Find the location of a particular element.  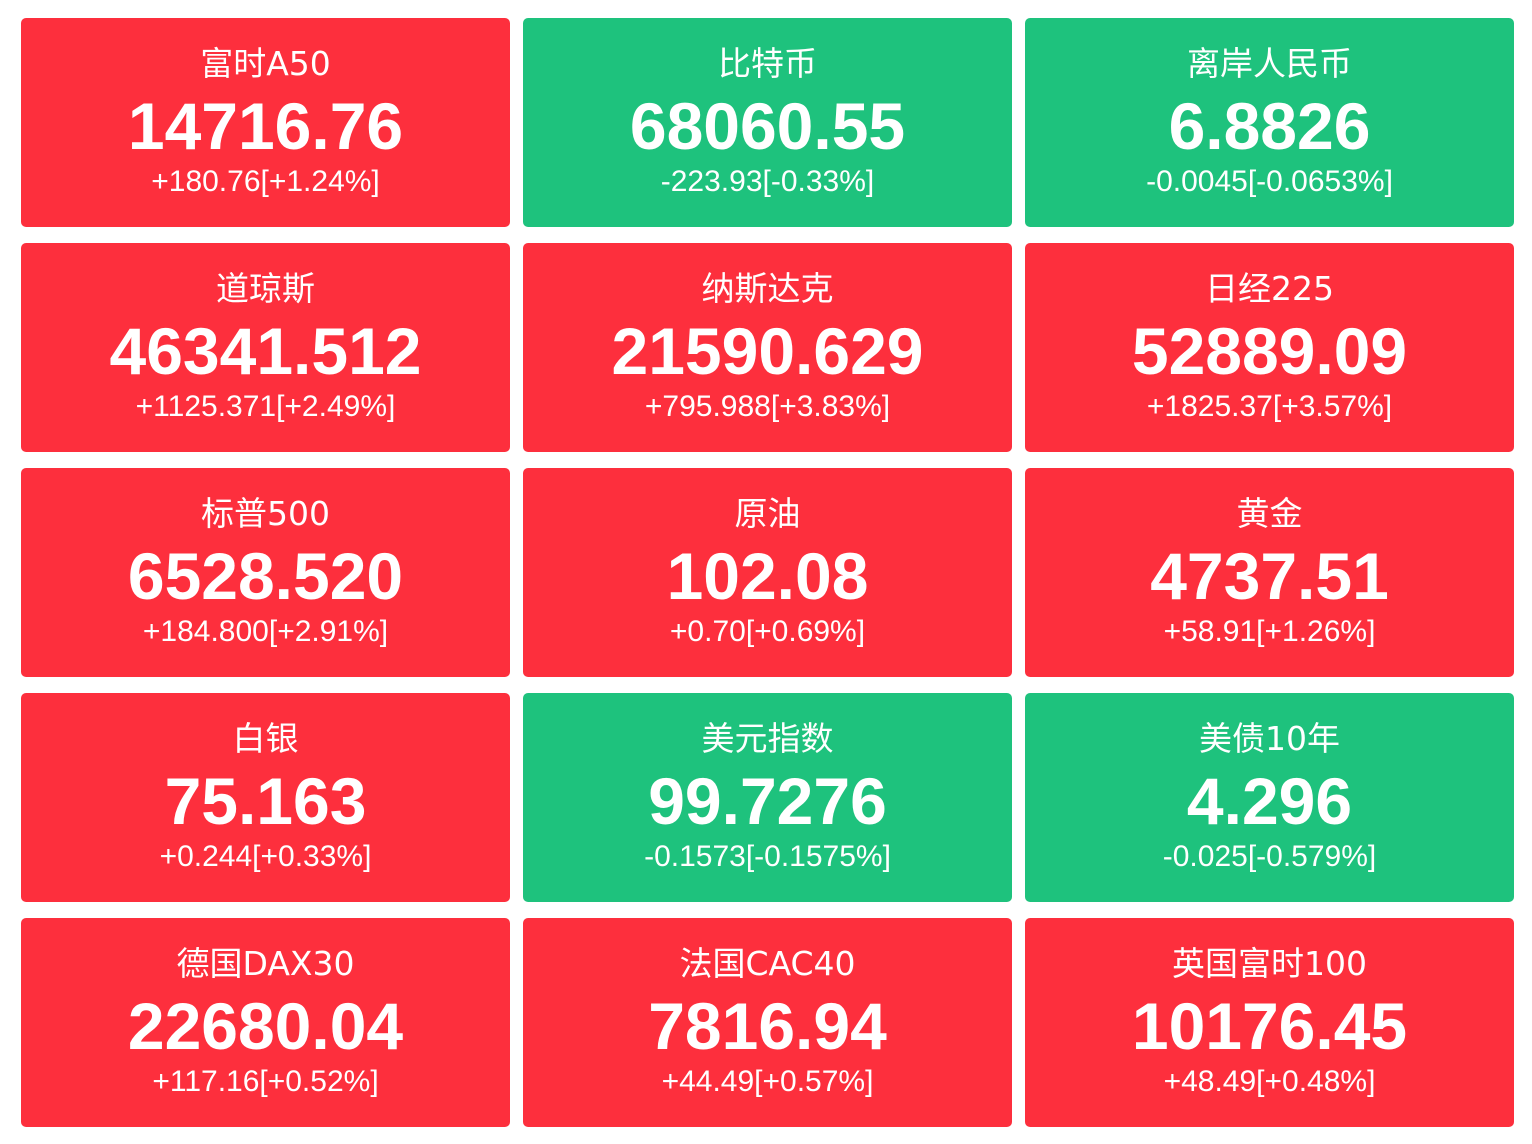

quote-change: +1825.37[+3.57%] is located at coordinates (1269, 406).